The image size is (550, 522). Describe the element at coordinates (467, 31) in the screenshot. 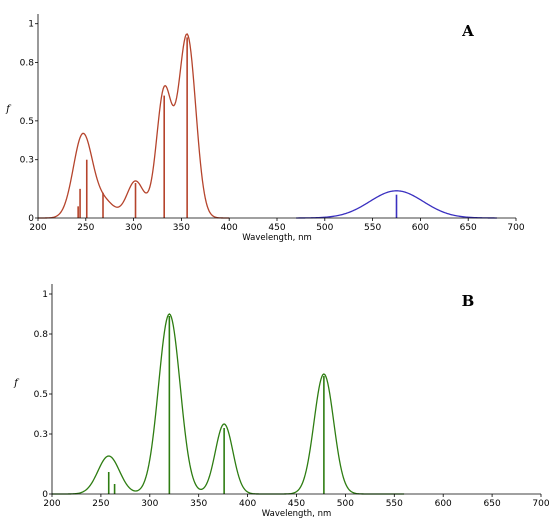

I see `panel-label: A` at that location.